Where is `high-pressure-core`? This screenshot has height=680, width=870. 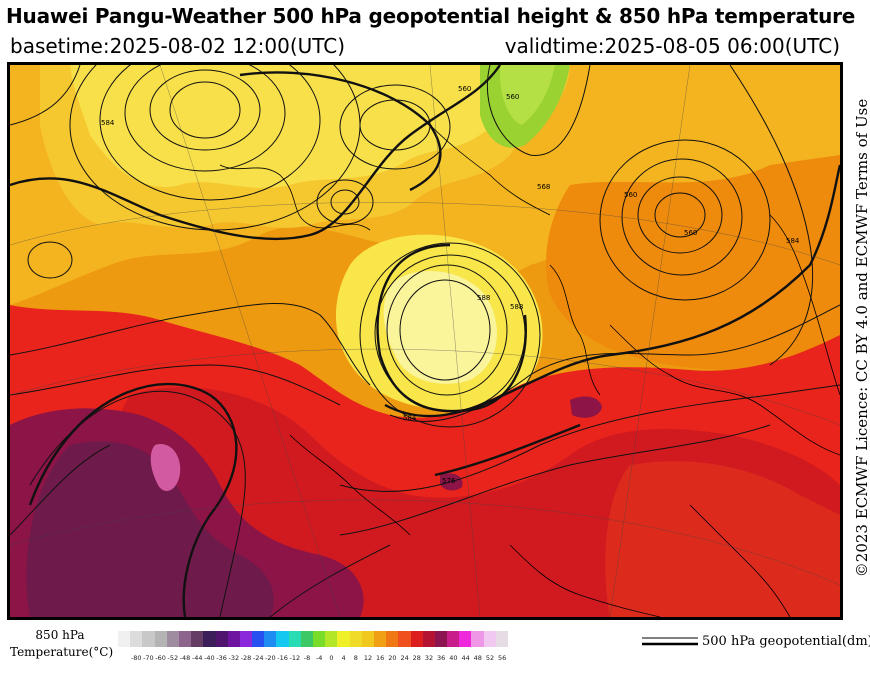 high-pressure-core is located at coordinates (440, 327).